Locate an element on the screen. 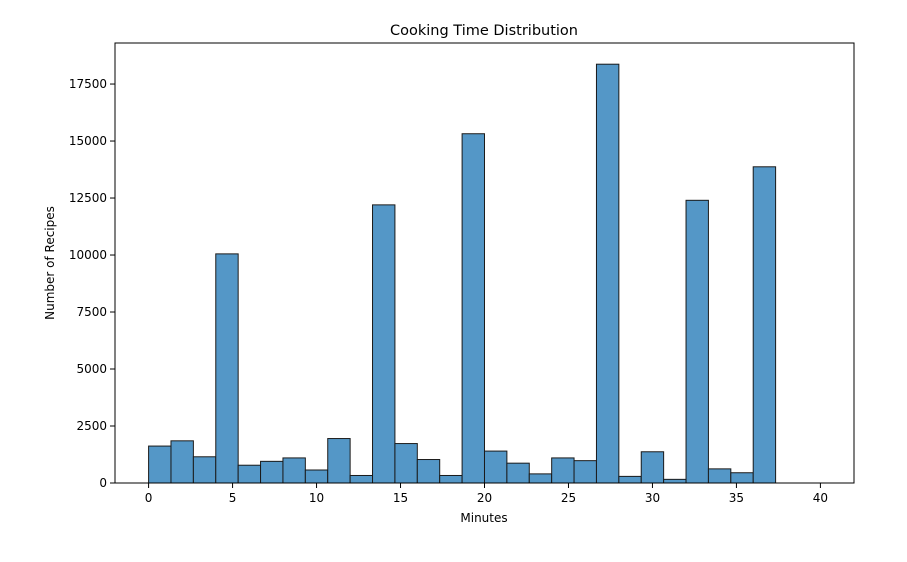 This screenshot has width=907, height=562. x-tick-label: 30 is located at coordinates (652, 498).